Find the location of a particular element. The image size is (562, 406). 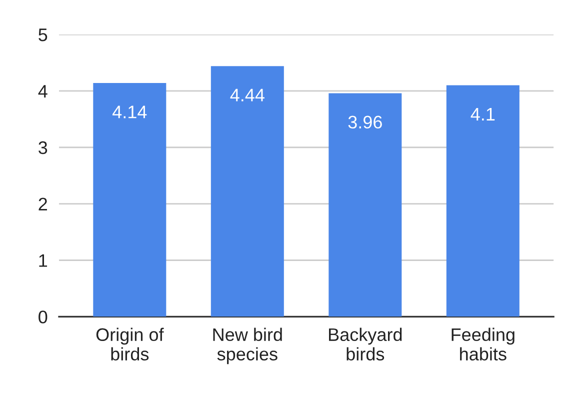

data-label: 4.44 is located at coordinates (247, 95).